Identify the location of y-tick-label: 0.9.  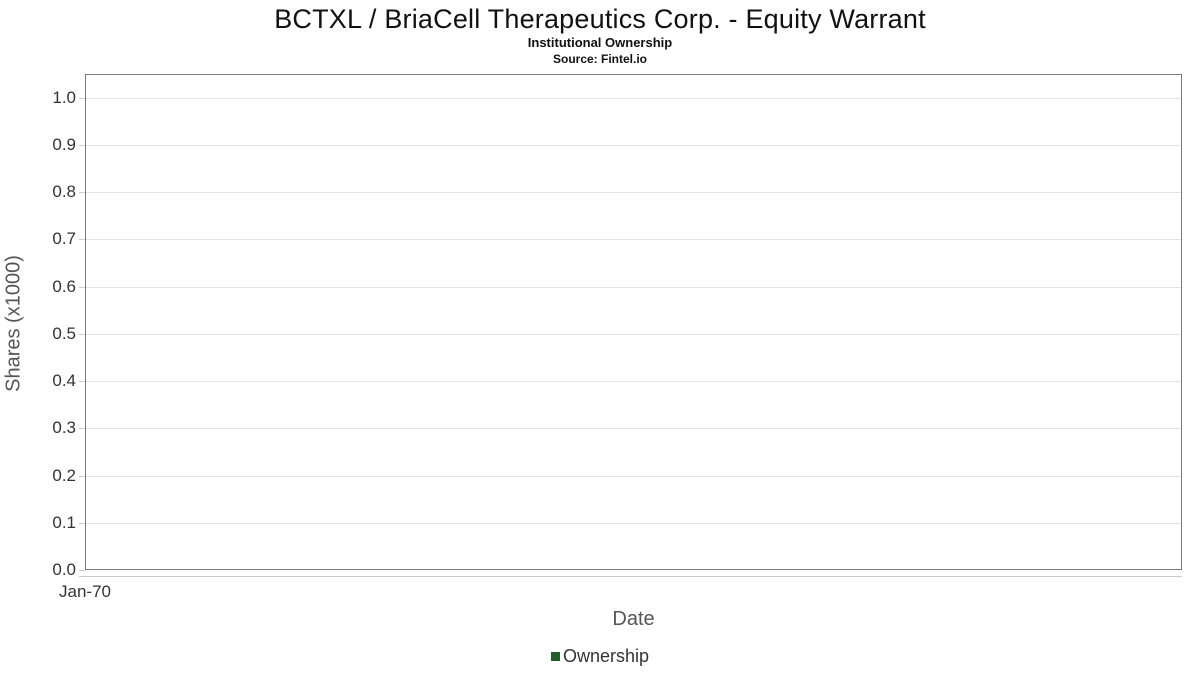
(64, 144).